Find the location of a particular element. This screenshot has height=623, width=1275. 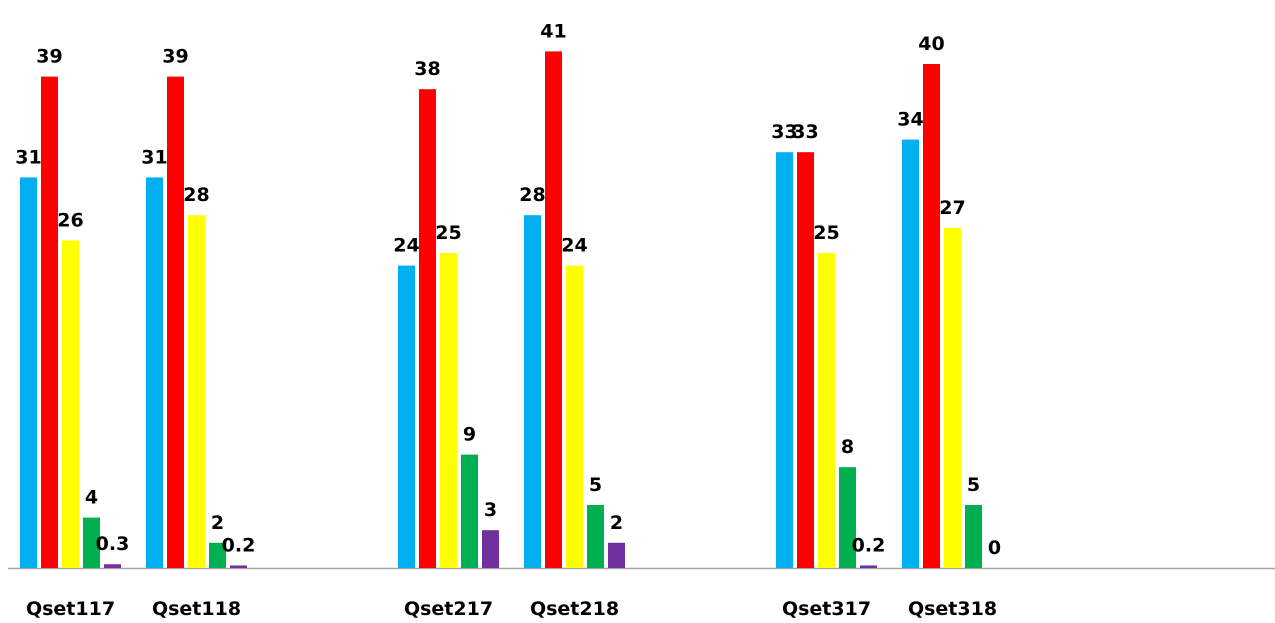

data-label: 27 is located at coordinates (952, 208).